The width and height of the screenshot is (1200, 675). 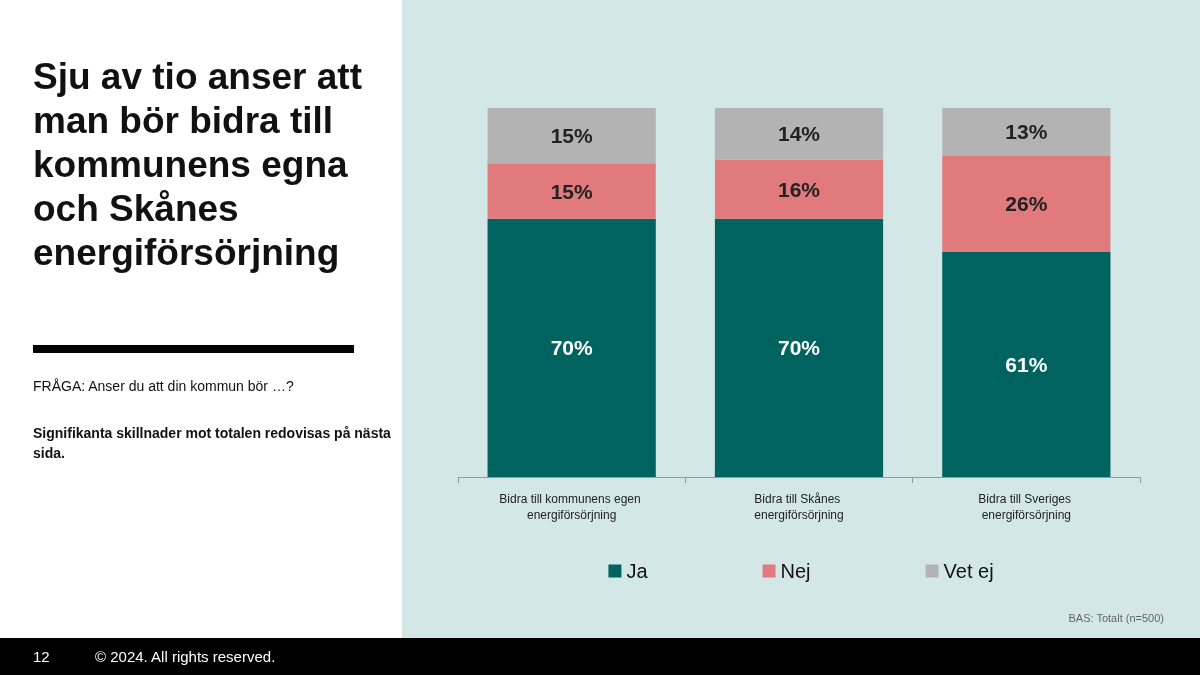 What do you see at coordinates (637, 571) in the screenshot?
I see `legend-label: Ja` at bounding box center [637, 571].